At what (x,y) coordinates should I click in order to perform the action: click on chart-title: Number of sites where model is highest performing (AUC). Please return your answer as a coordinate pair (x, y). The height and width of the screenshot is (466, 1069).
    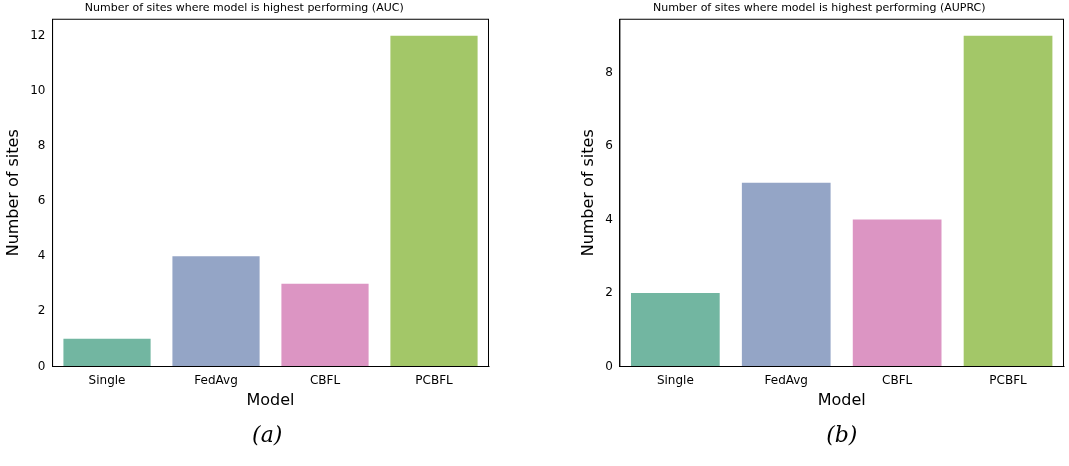
    Looking at the image, I should click on (244, 8).